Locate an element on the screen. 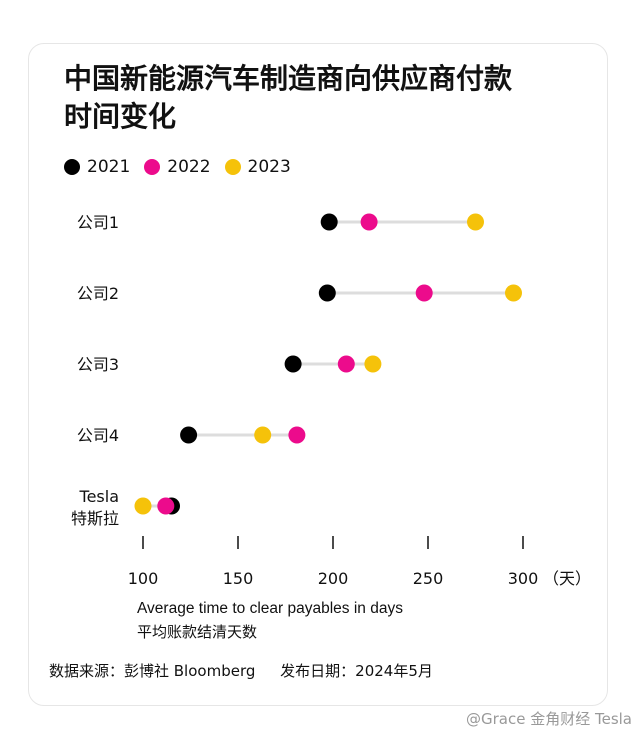  title-line-1: 中国新能源汽车制造商向供应商付款 is located at coordinates (288, 78).